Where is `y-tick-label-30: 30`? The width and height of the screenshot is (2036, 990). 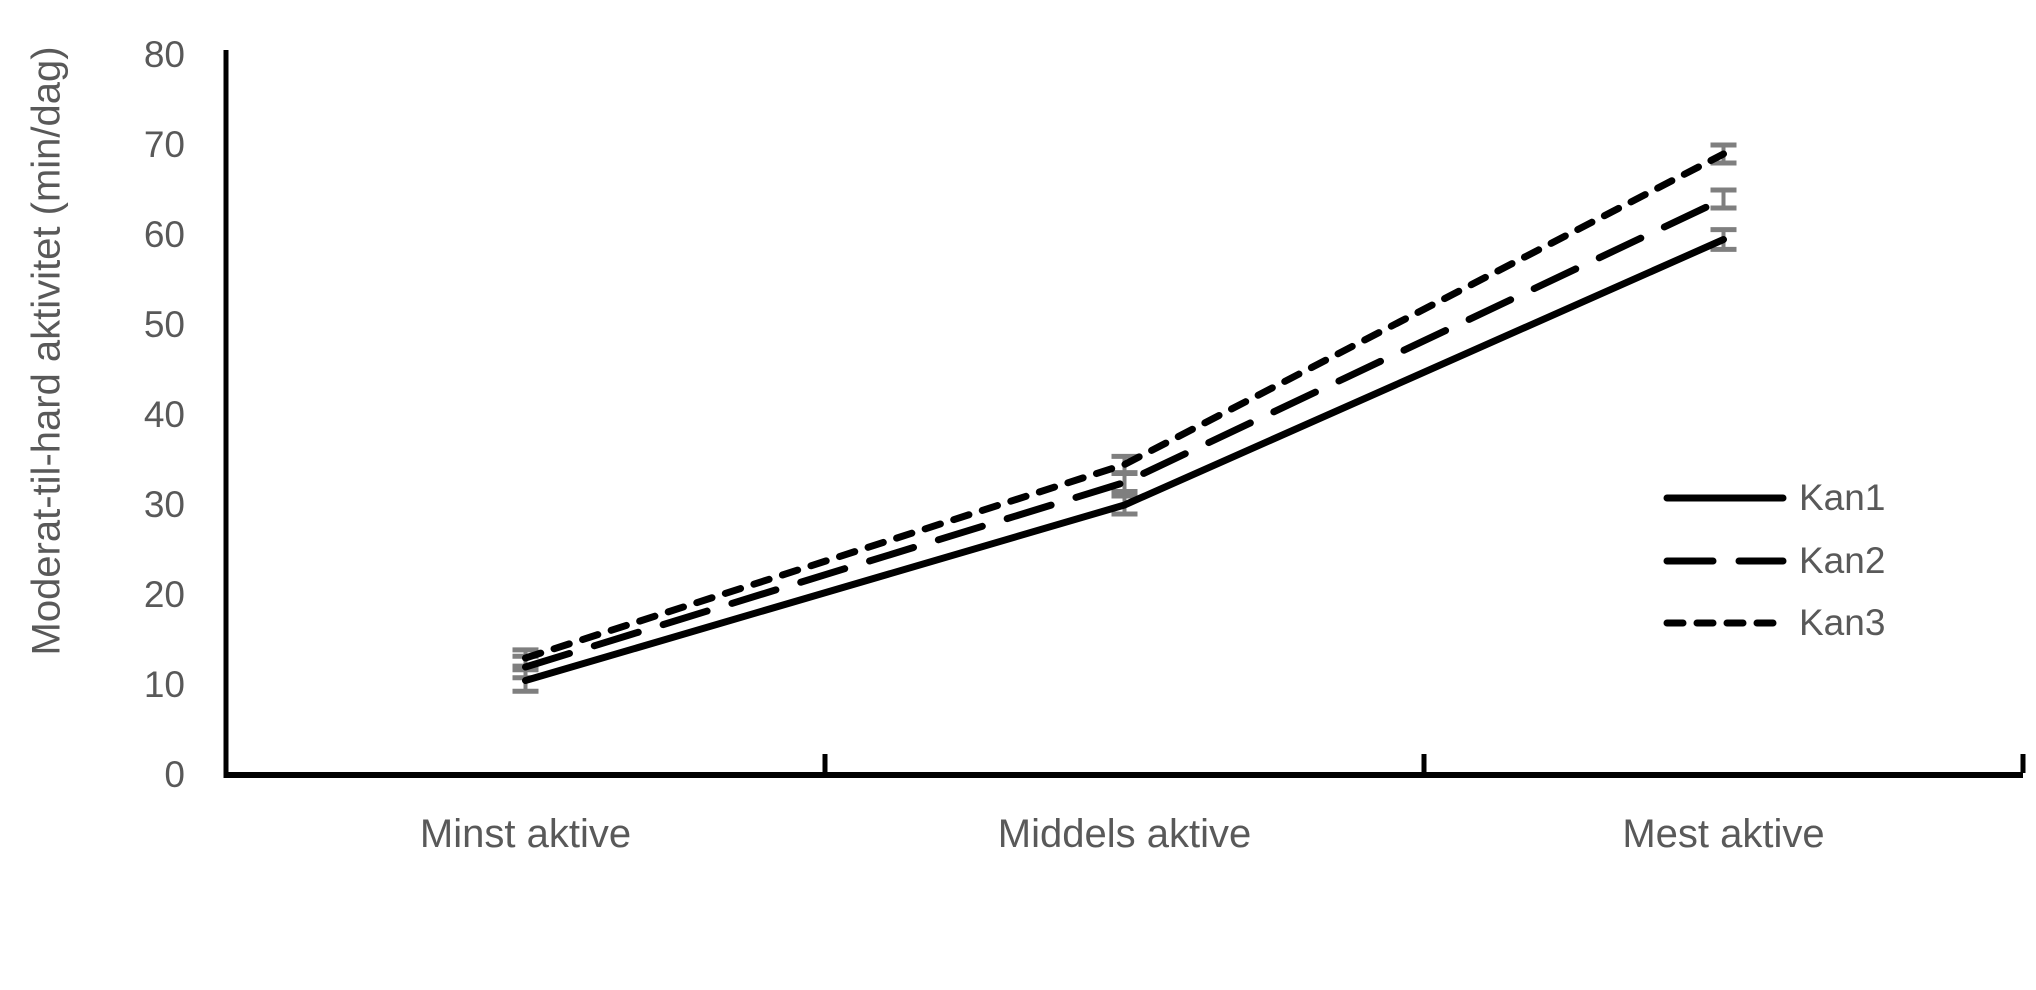
y-tick-label-30: 30 is located at coordinates (164, 504).